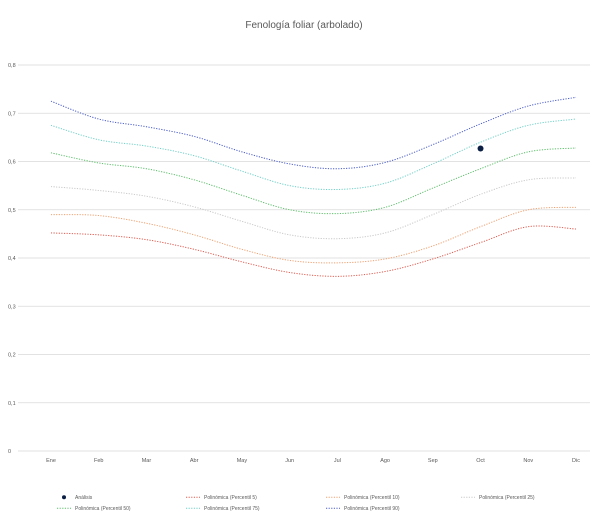 This screenshot has width=599, height=514. I want to click on legend-label: Polinómica (Percentil 50), so click(103, 509).